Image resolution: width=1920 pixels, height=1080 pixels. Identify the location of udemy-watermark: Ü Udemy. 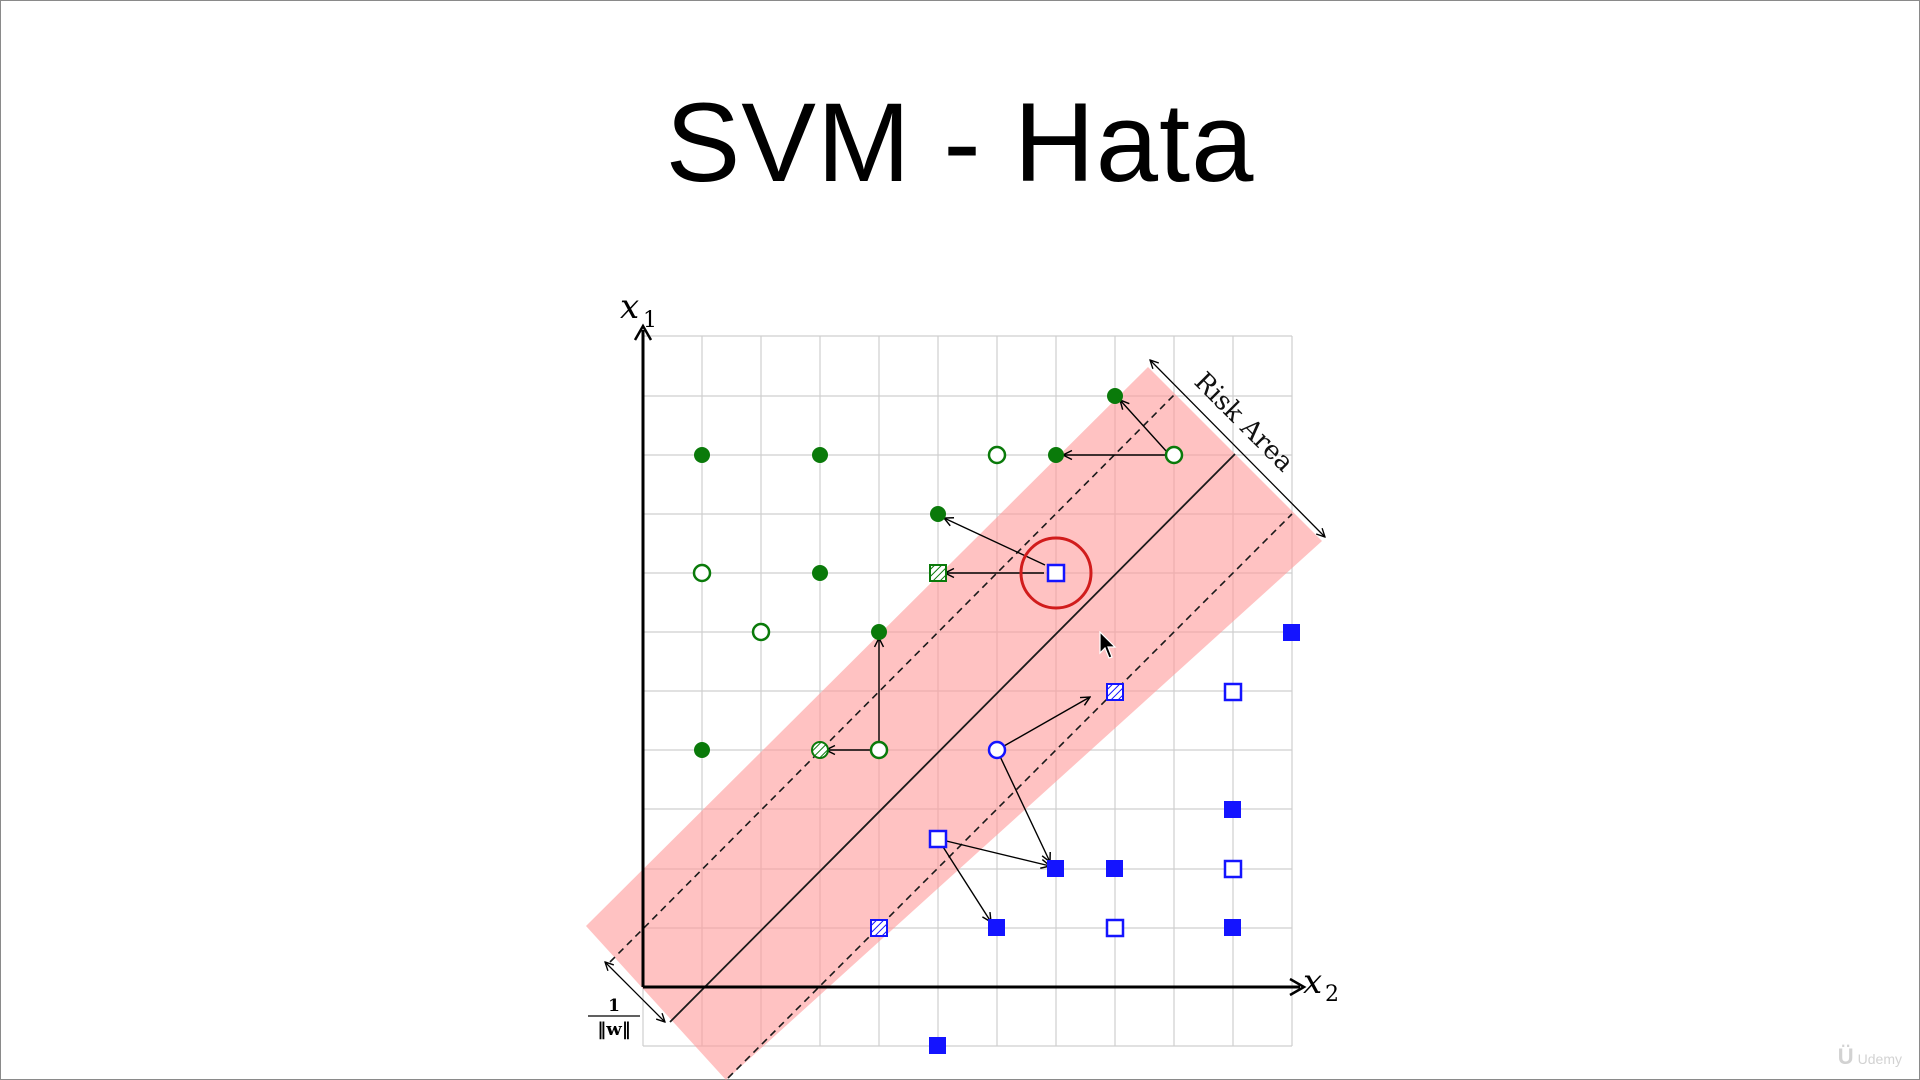
(1870, 1057).